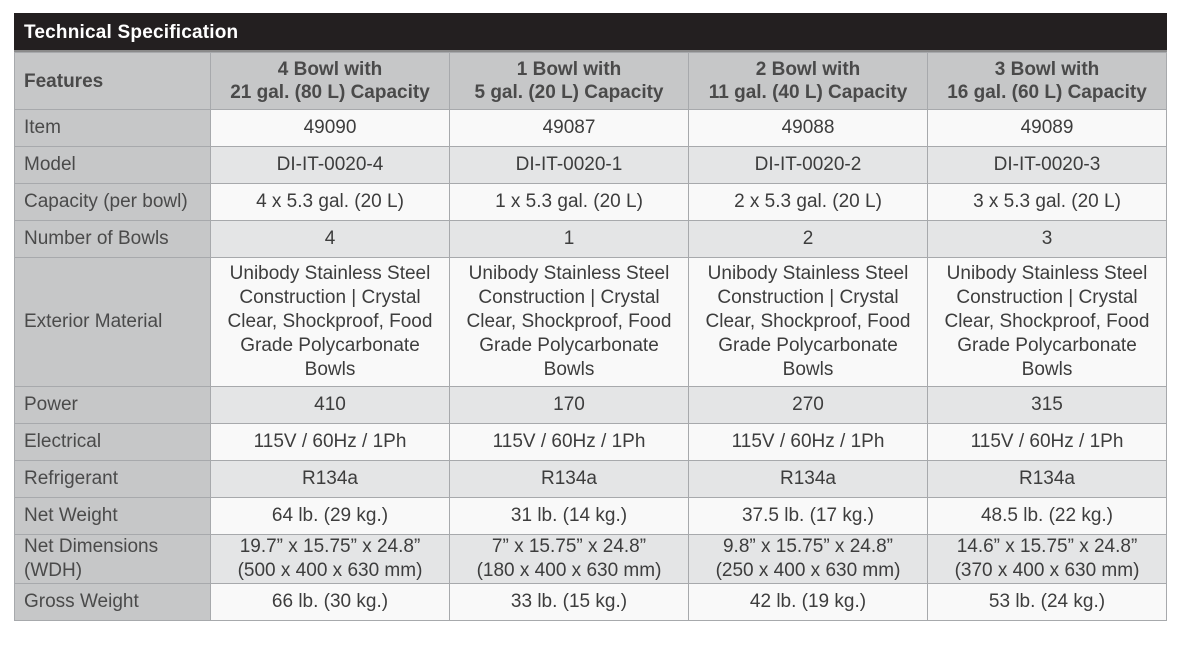 The width and height of the screenshot is (1181, 647). I want to click on column-header-3-bowl: 3 Bowl with 16 gal. (60 L) Capacity, so click(1047, 81).